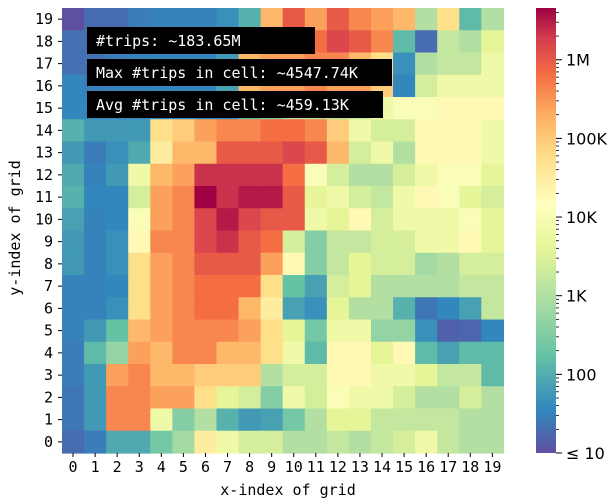 The image size is (613, 501). Describe the element at coordinates (48, 353) in the screenshot. I see `y-tick-label: 4` at that location.